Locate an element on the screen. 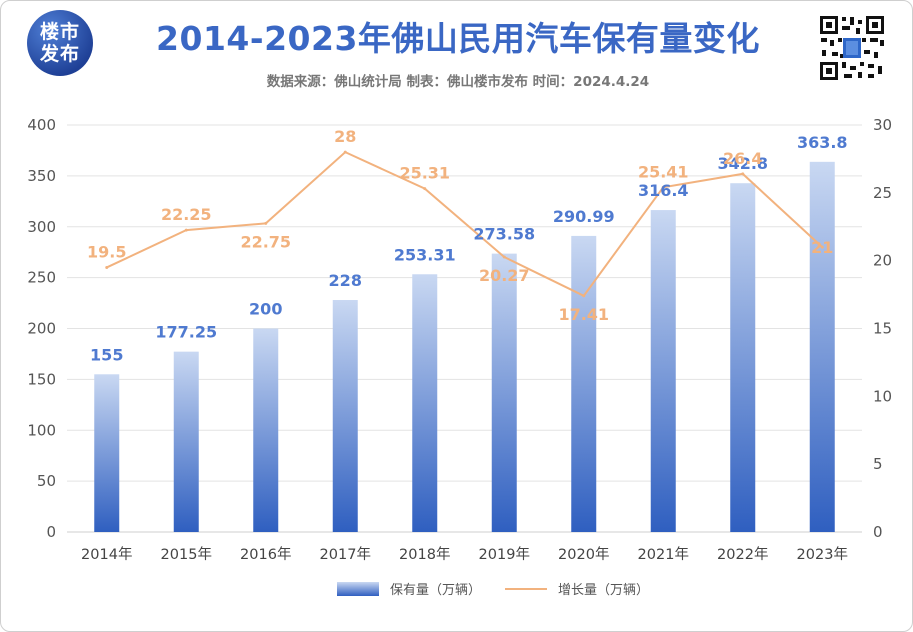 This screenshot has height=632, width=913. legend-bar-label: 保有量（万辆） is located at coordinates (435, 590).